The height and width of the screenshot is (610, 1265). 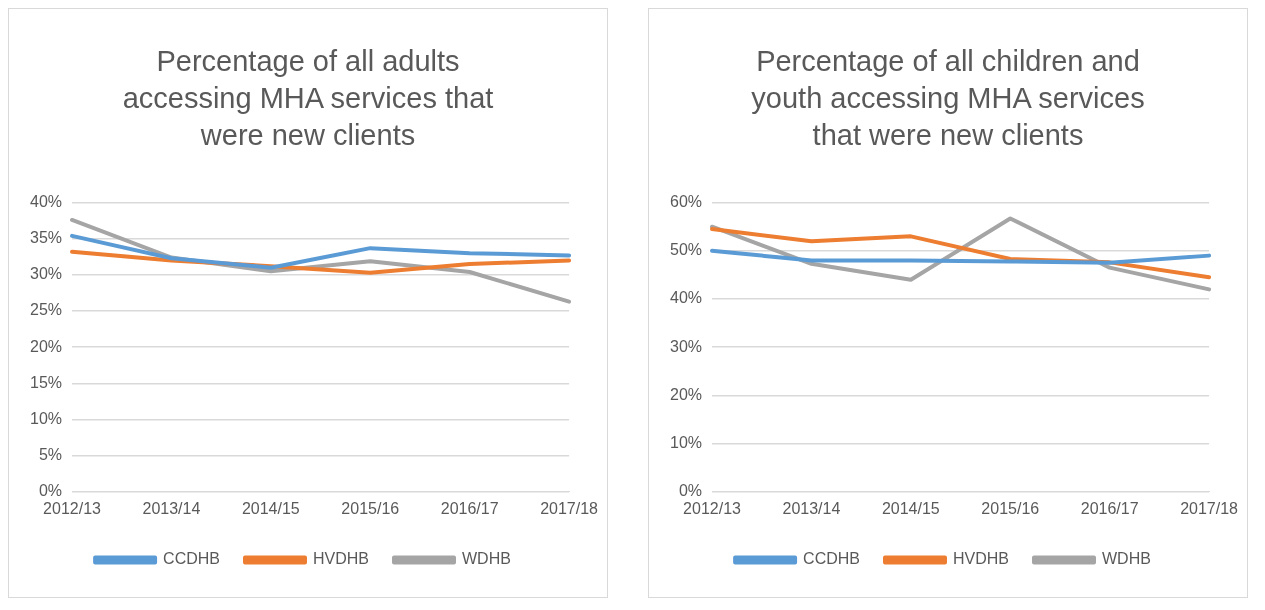 What do you see at coordinates (948, 98) in the screenshot?
I see `chart-title: Percentage of all children and youth accessing MHA services that were new clients` at bounding box center [948, 98].